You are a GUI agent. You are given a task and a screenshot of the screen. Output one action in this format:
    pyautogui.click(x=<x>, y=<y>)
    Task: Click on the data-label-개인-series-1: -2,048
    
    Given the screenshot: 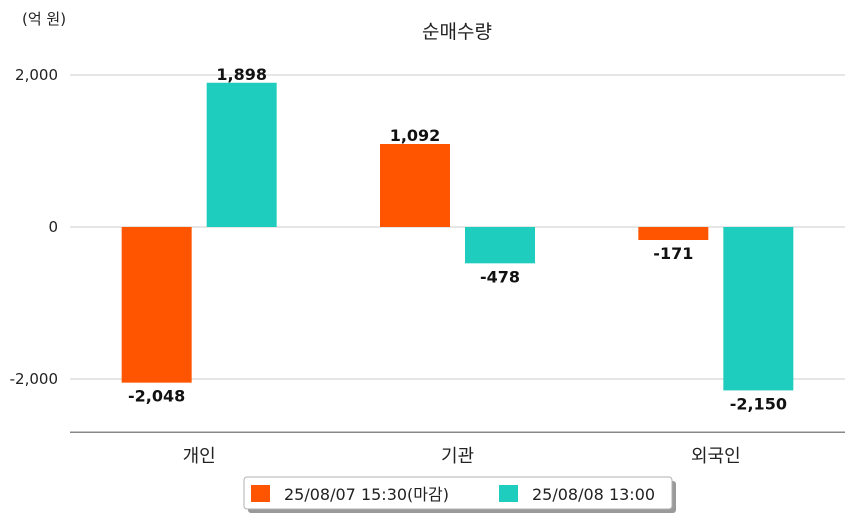 What is the action you would take?
    pyautogui.click(x=156, y=396)
    